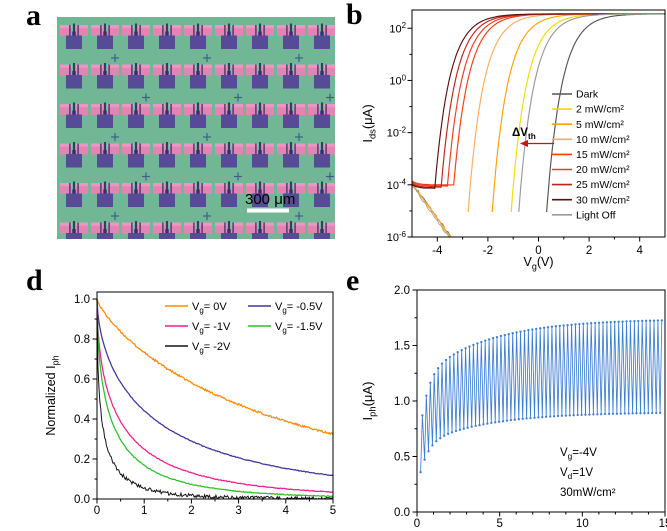 This screenshot has height=531, width=667. What do you see at coordinates (211, 348) in the screenshot?
I see `legend-label: Vg= -2V` at bounding box center [211, 348].